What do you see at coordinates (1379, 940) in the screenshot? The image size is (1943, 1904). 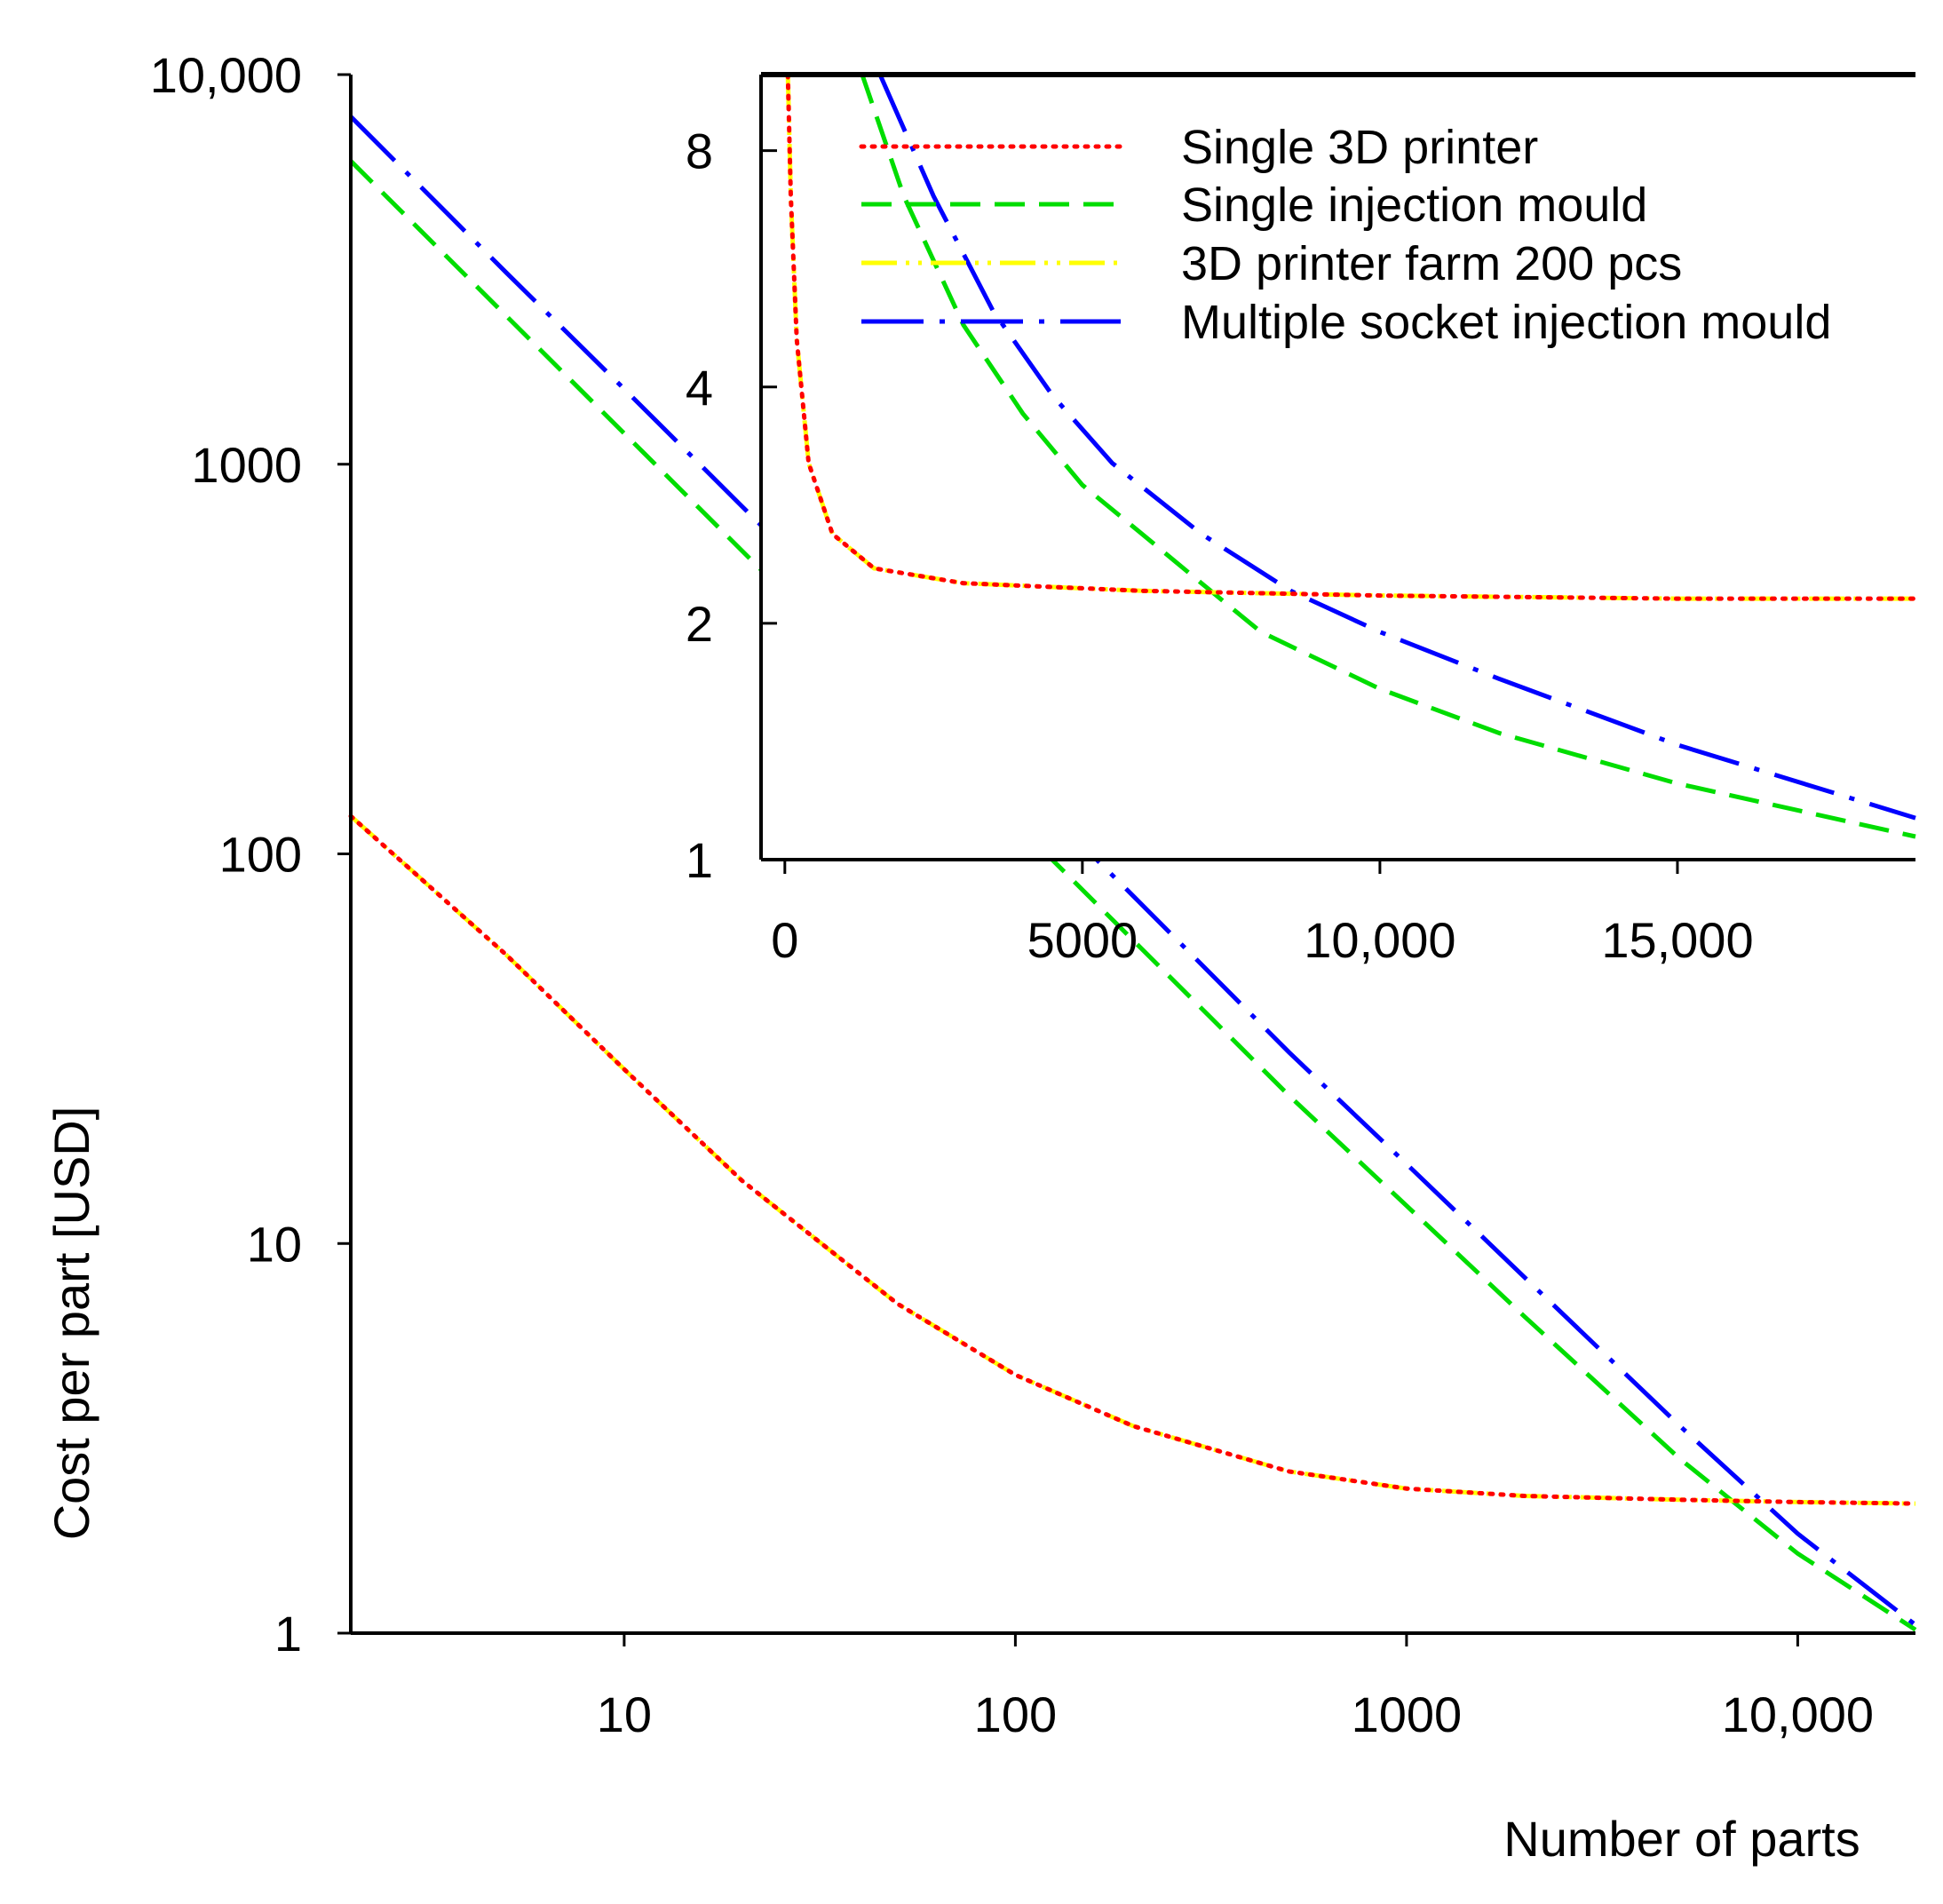 I see `inset-x-tick-label: 10,000` at bounding box center [1379, 940].